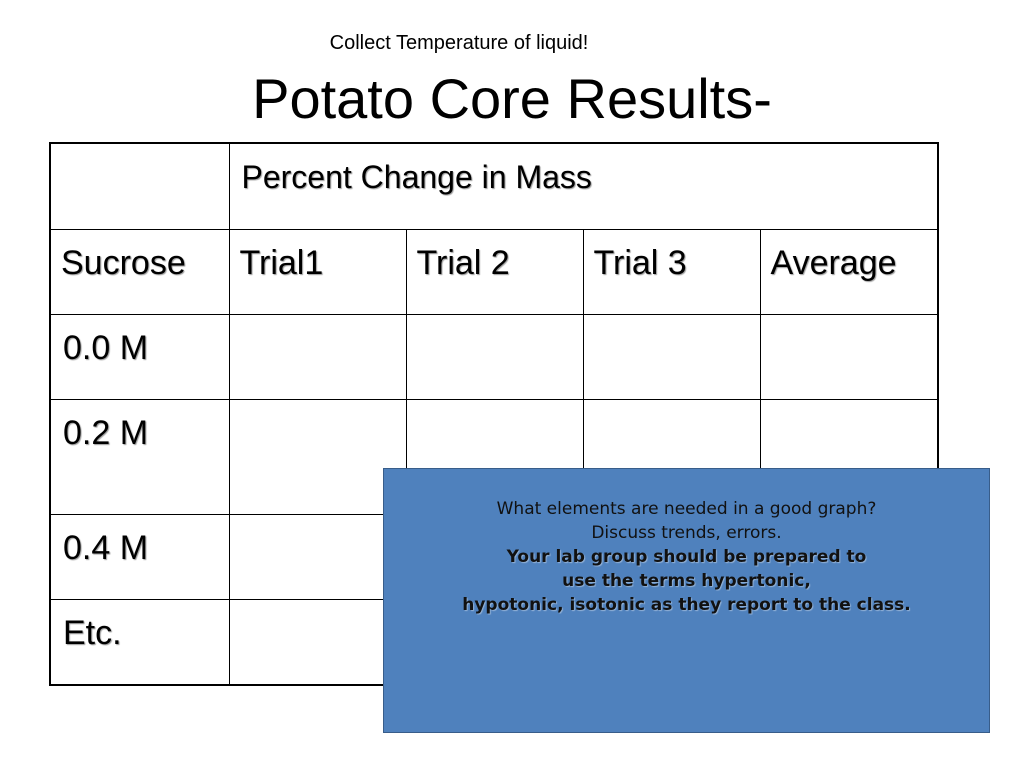  I want to click on row-label: Etc., so click(139, 642).